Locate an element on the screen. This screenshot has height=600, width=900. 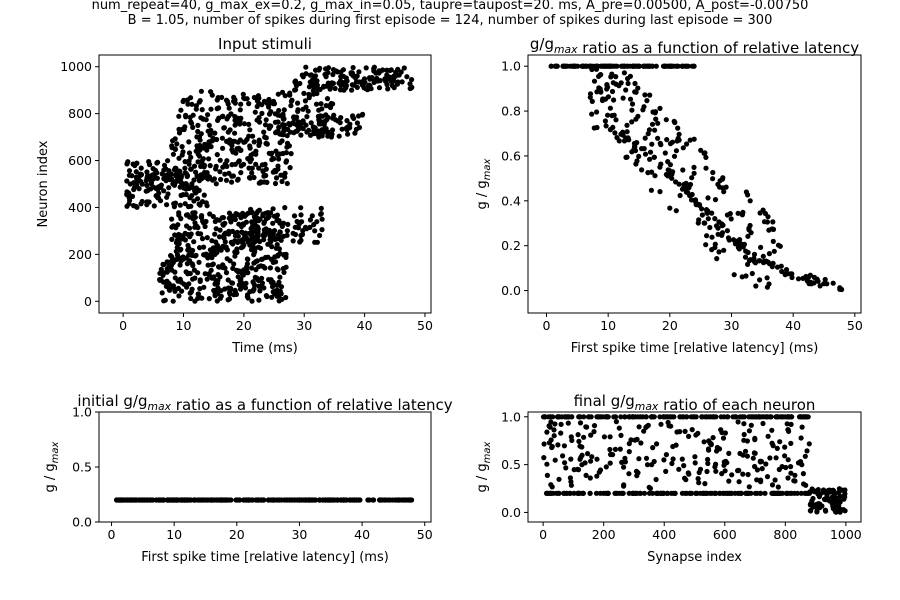
x-tick-label: 40 is located at coordinates (362, 534).